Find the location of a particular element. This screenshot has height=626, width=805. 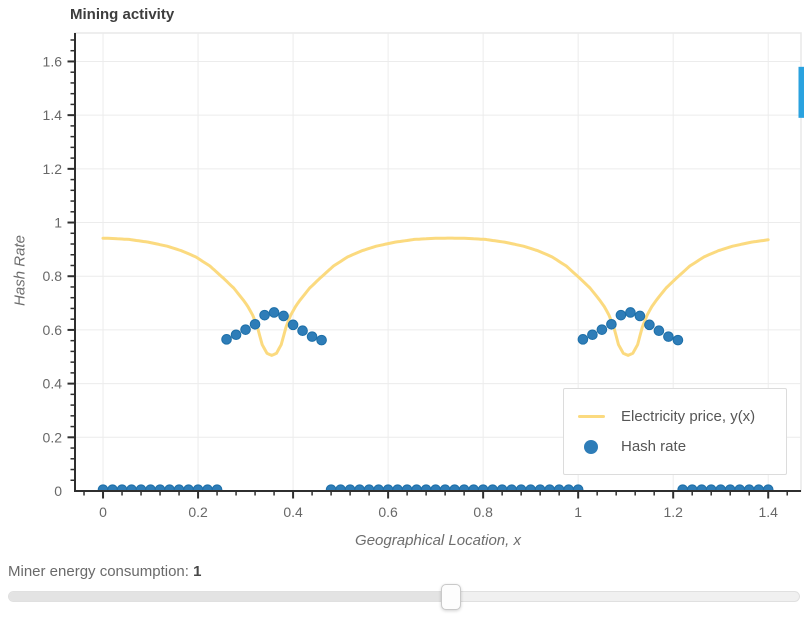

slider-fill is located at coordinates (230, 596).